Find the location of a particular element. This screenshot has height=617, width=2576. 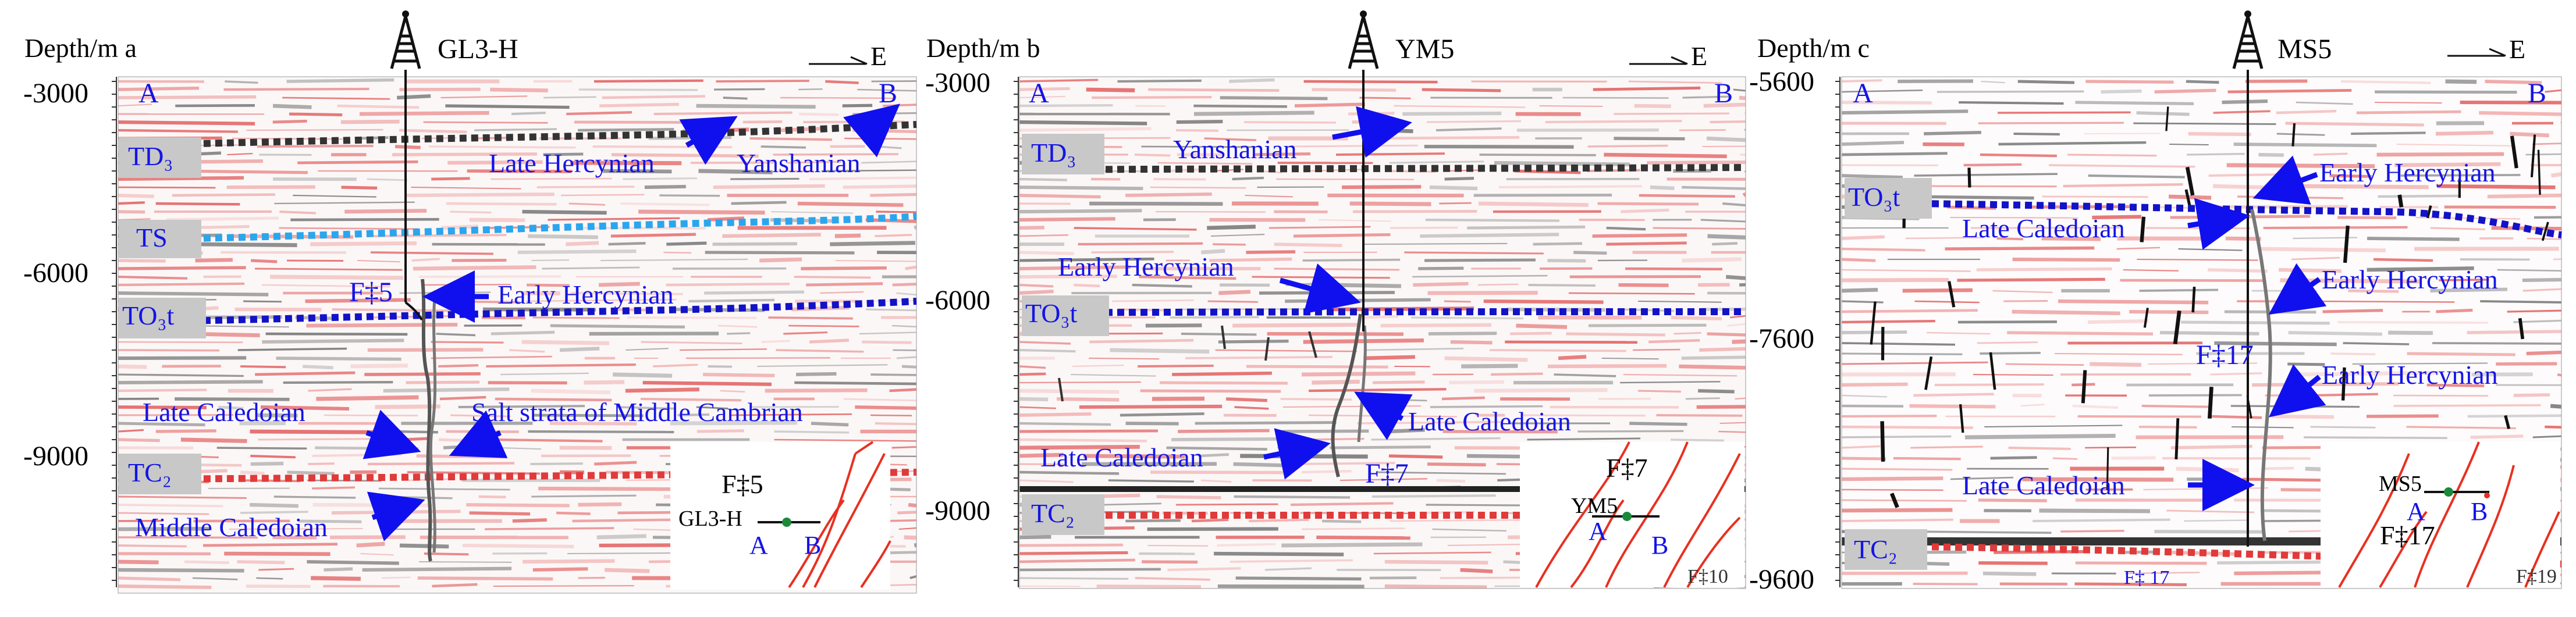

drilling-rig-icon is located at coordinates (405, 39).